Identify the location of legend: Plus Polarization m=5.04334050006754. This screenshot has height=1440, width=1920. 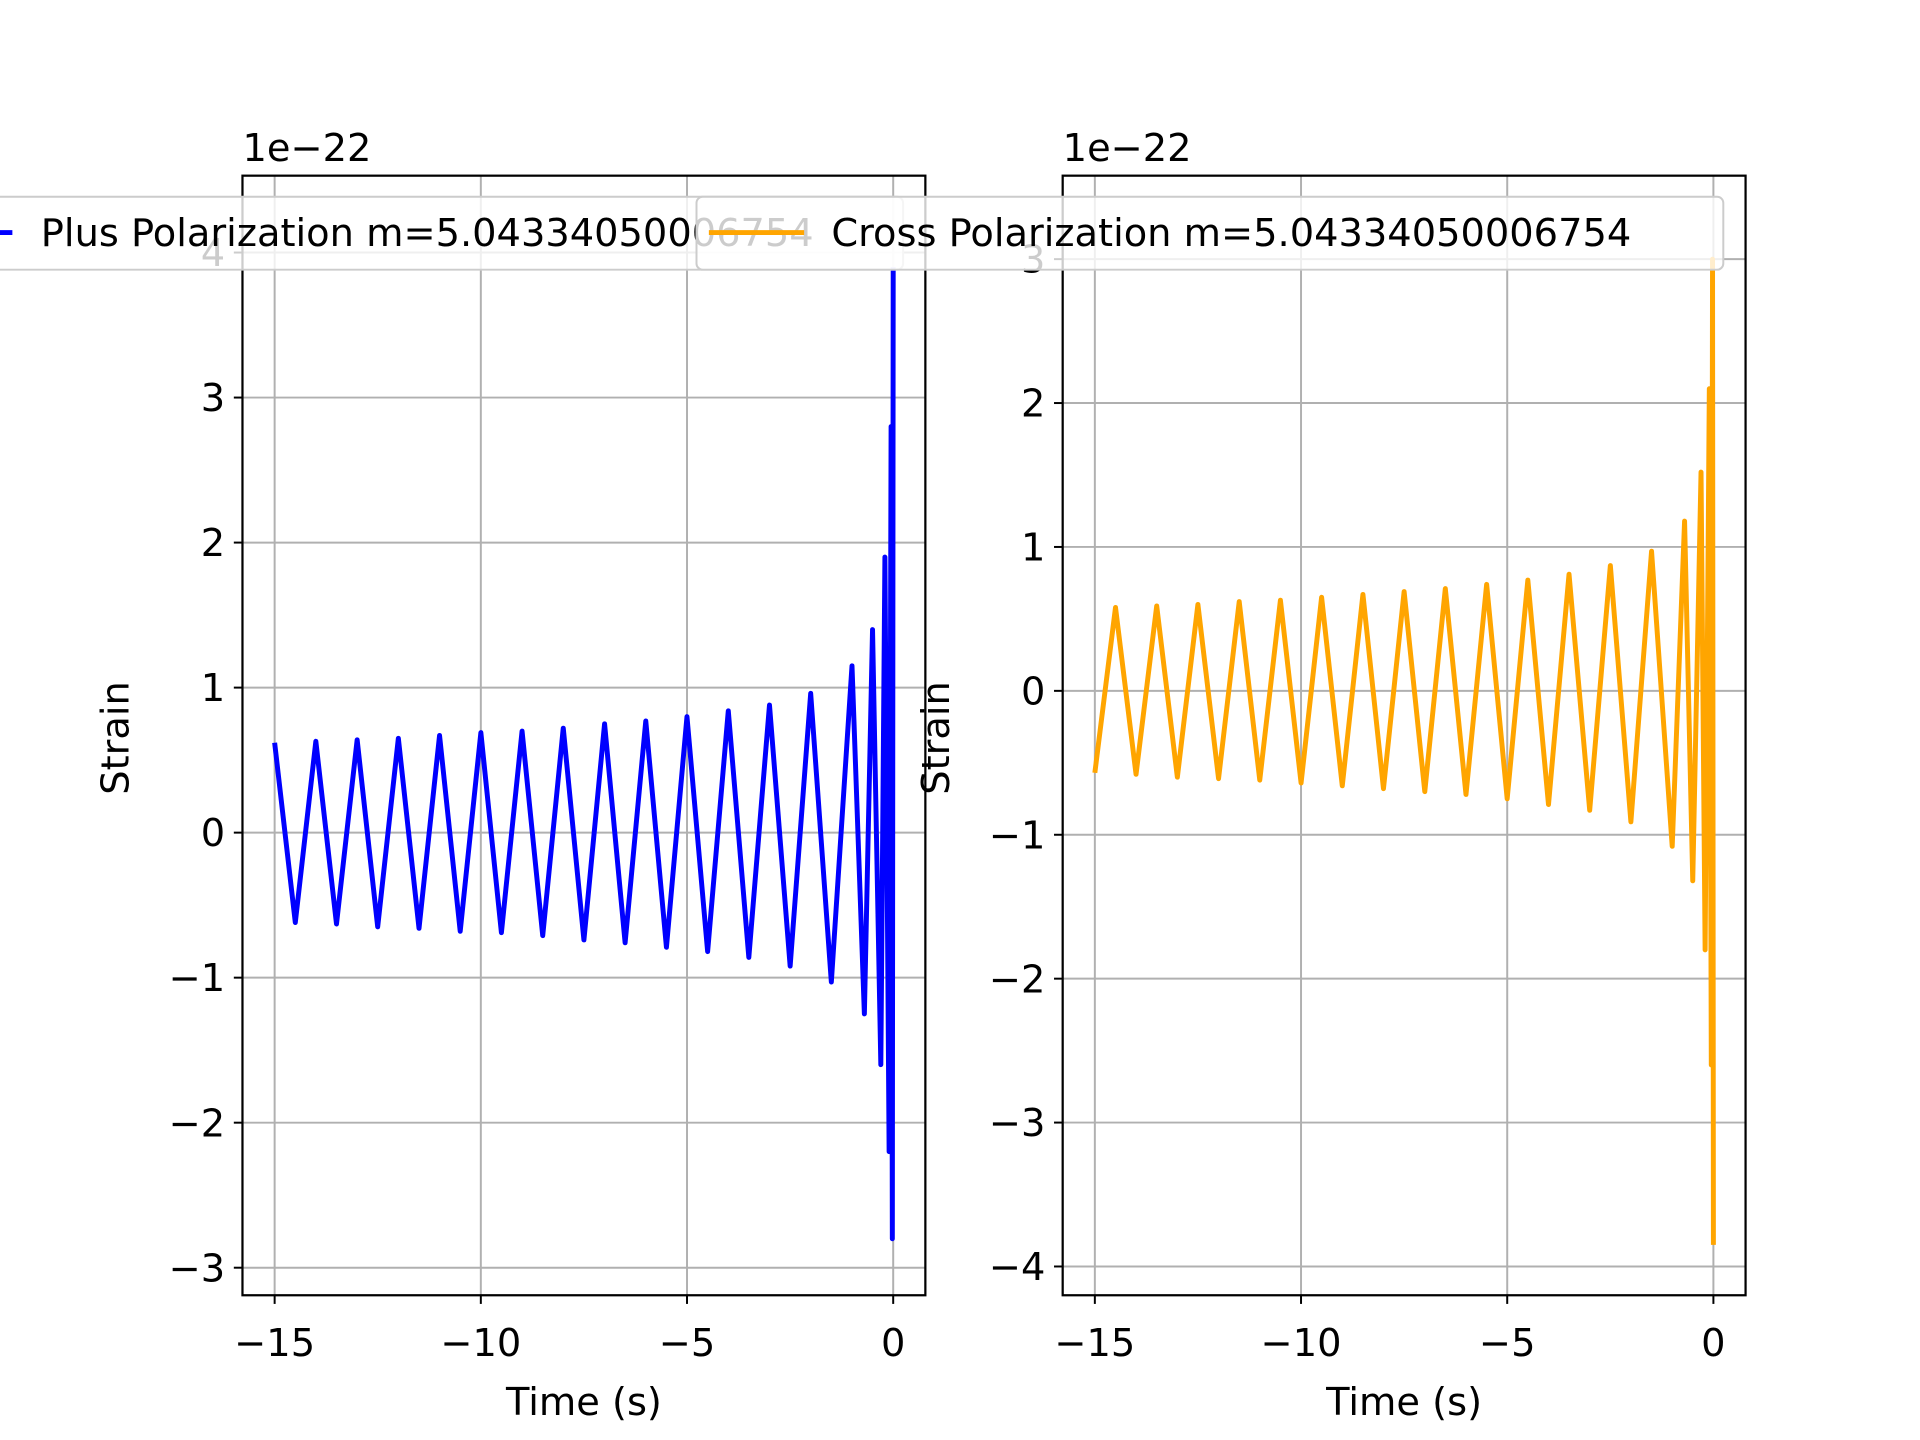
(452, 233).